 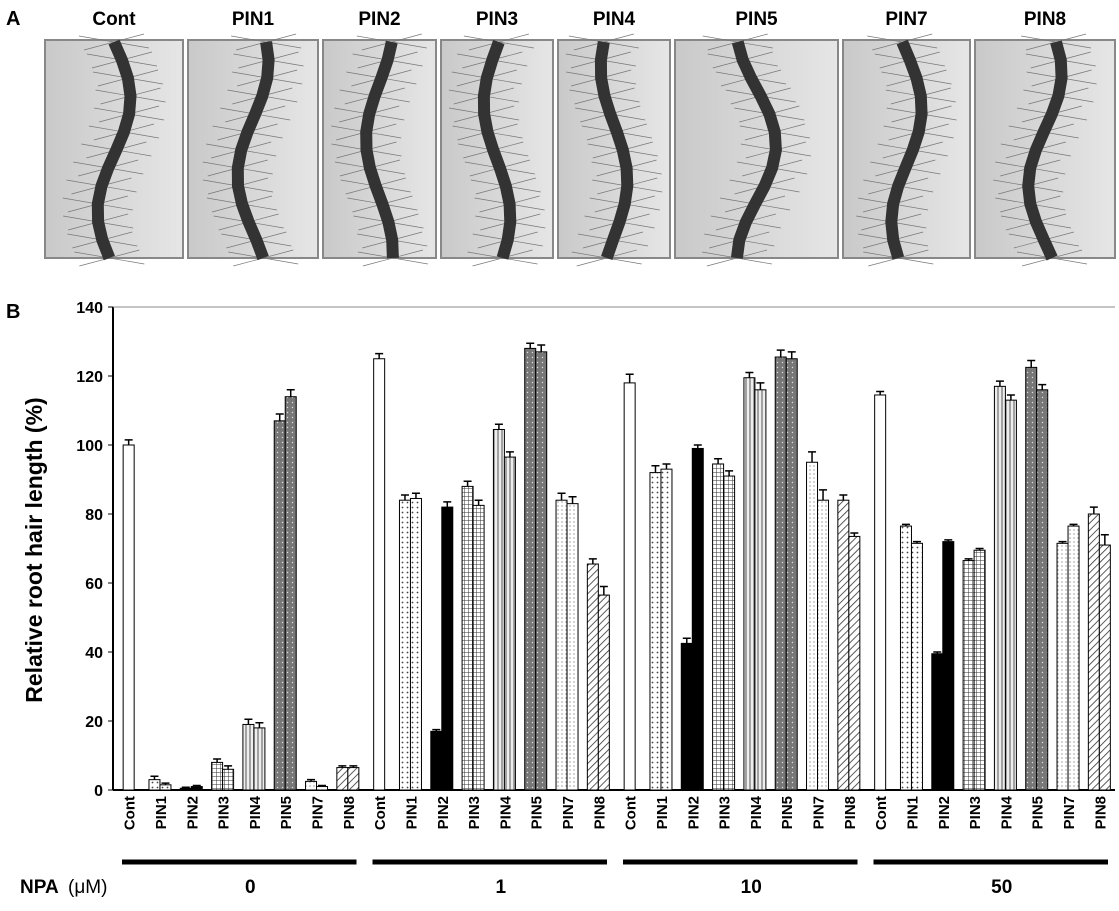 I want to click on panel-label: A, so click(x=13, y=19).